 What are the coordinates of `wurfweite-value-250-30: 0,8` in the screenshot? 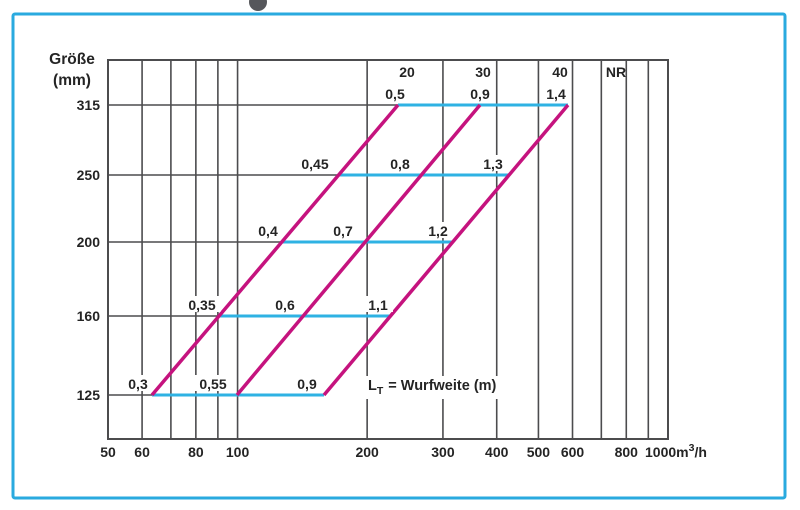 It's located at (400, 164).